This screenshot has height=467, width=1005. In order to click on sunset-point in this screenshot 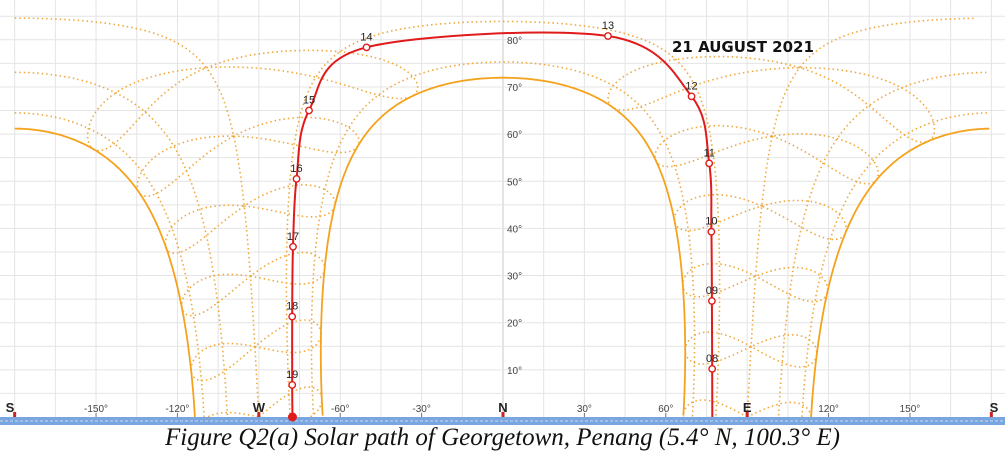, I will do `click(292, 417)`.